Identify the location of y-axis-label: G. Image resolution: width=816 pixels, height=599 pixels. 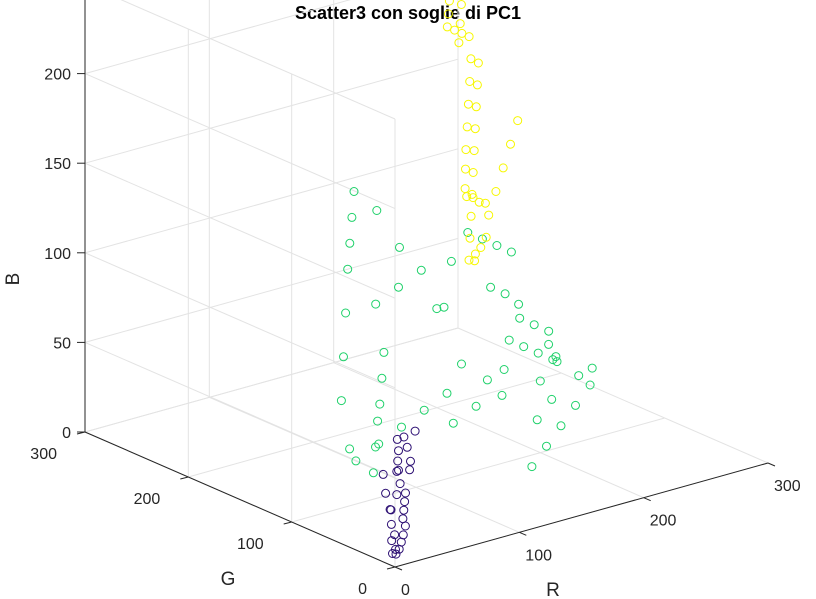
(228, 579).